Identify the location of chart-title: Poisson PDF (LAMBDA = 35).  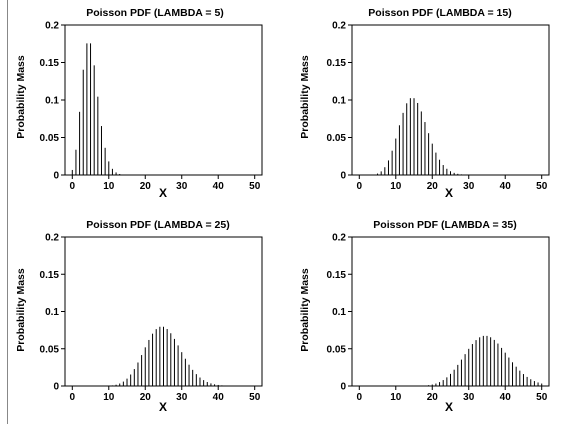
(444, 225).